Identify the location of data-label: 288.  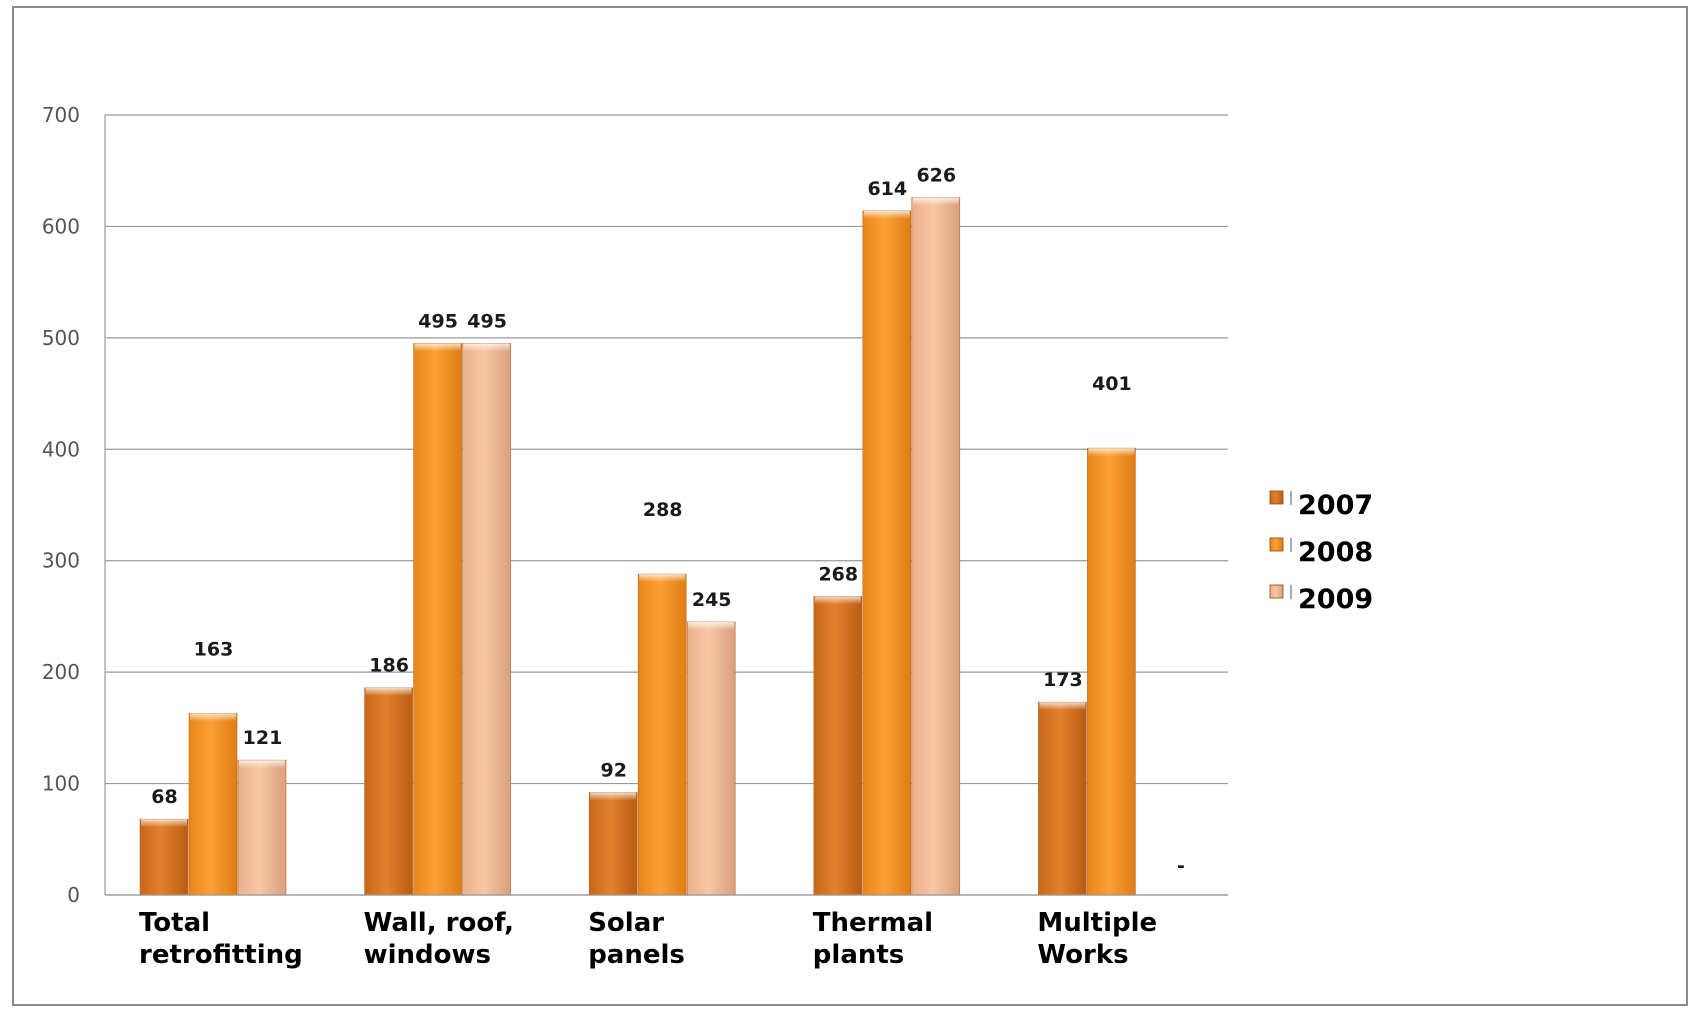
(663, 510).